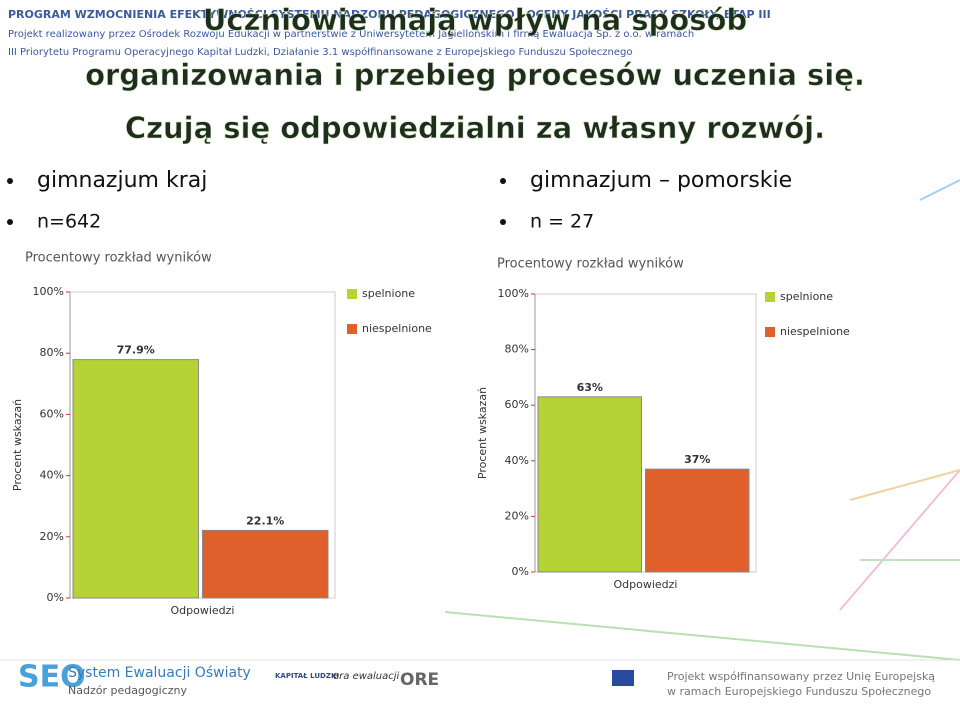 The image size is (960, 710). I want to click on bullet-text: n=642, so click(69, 222).